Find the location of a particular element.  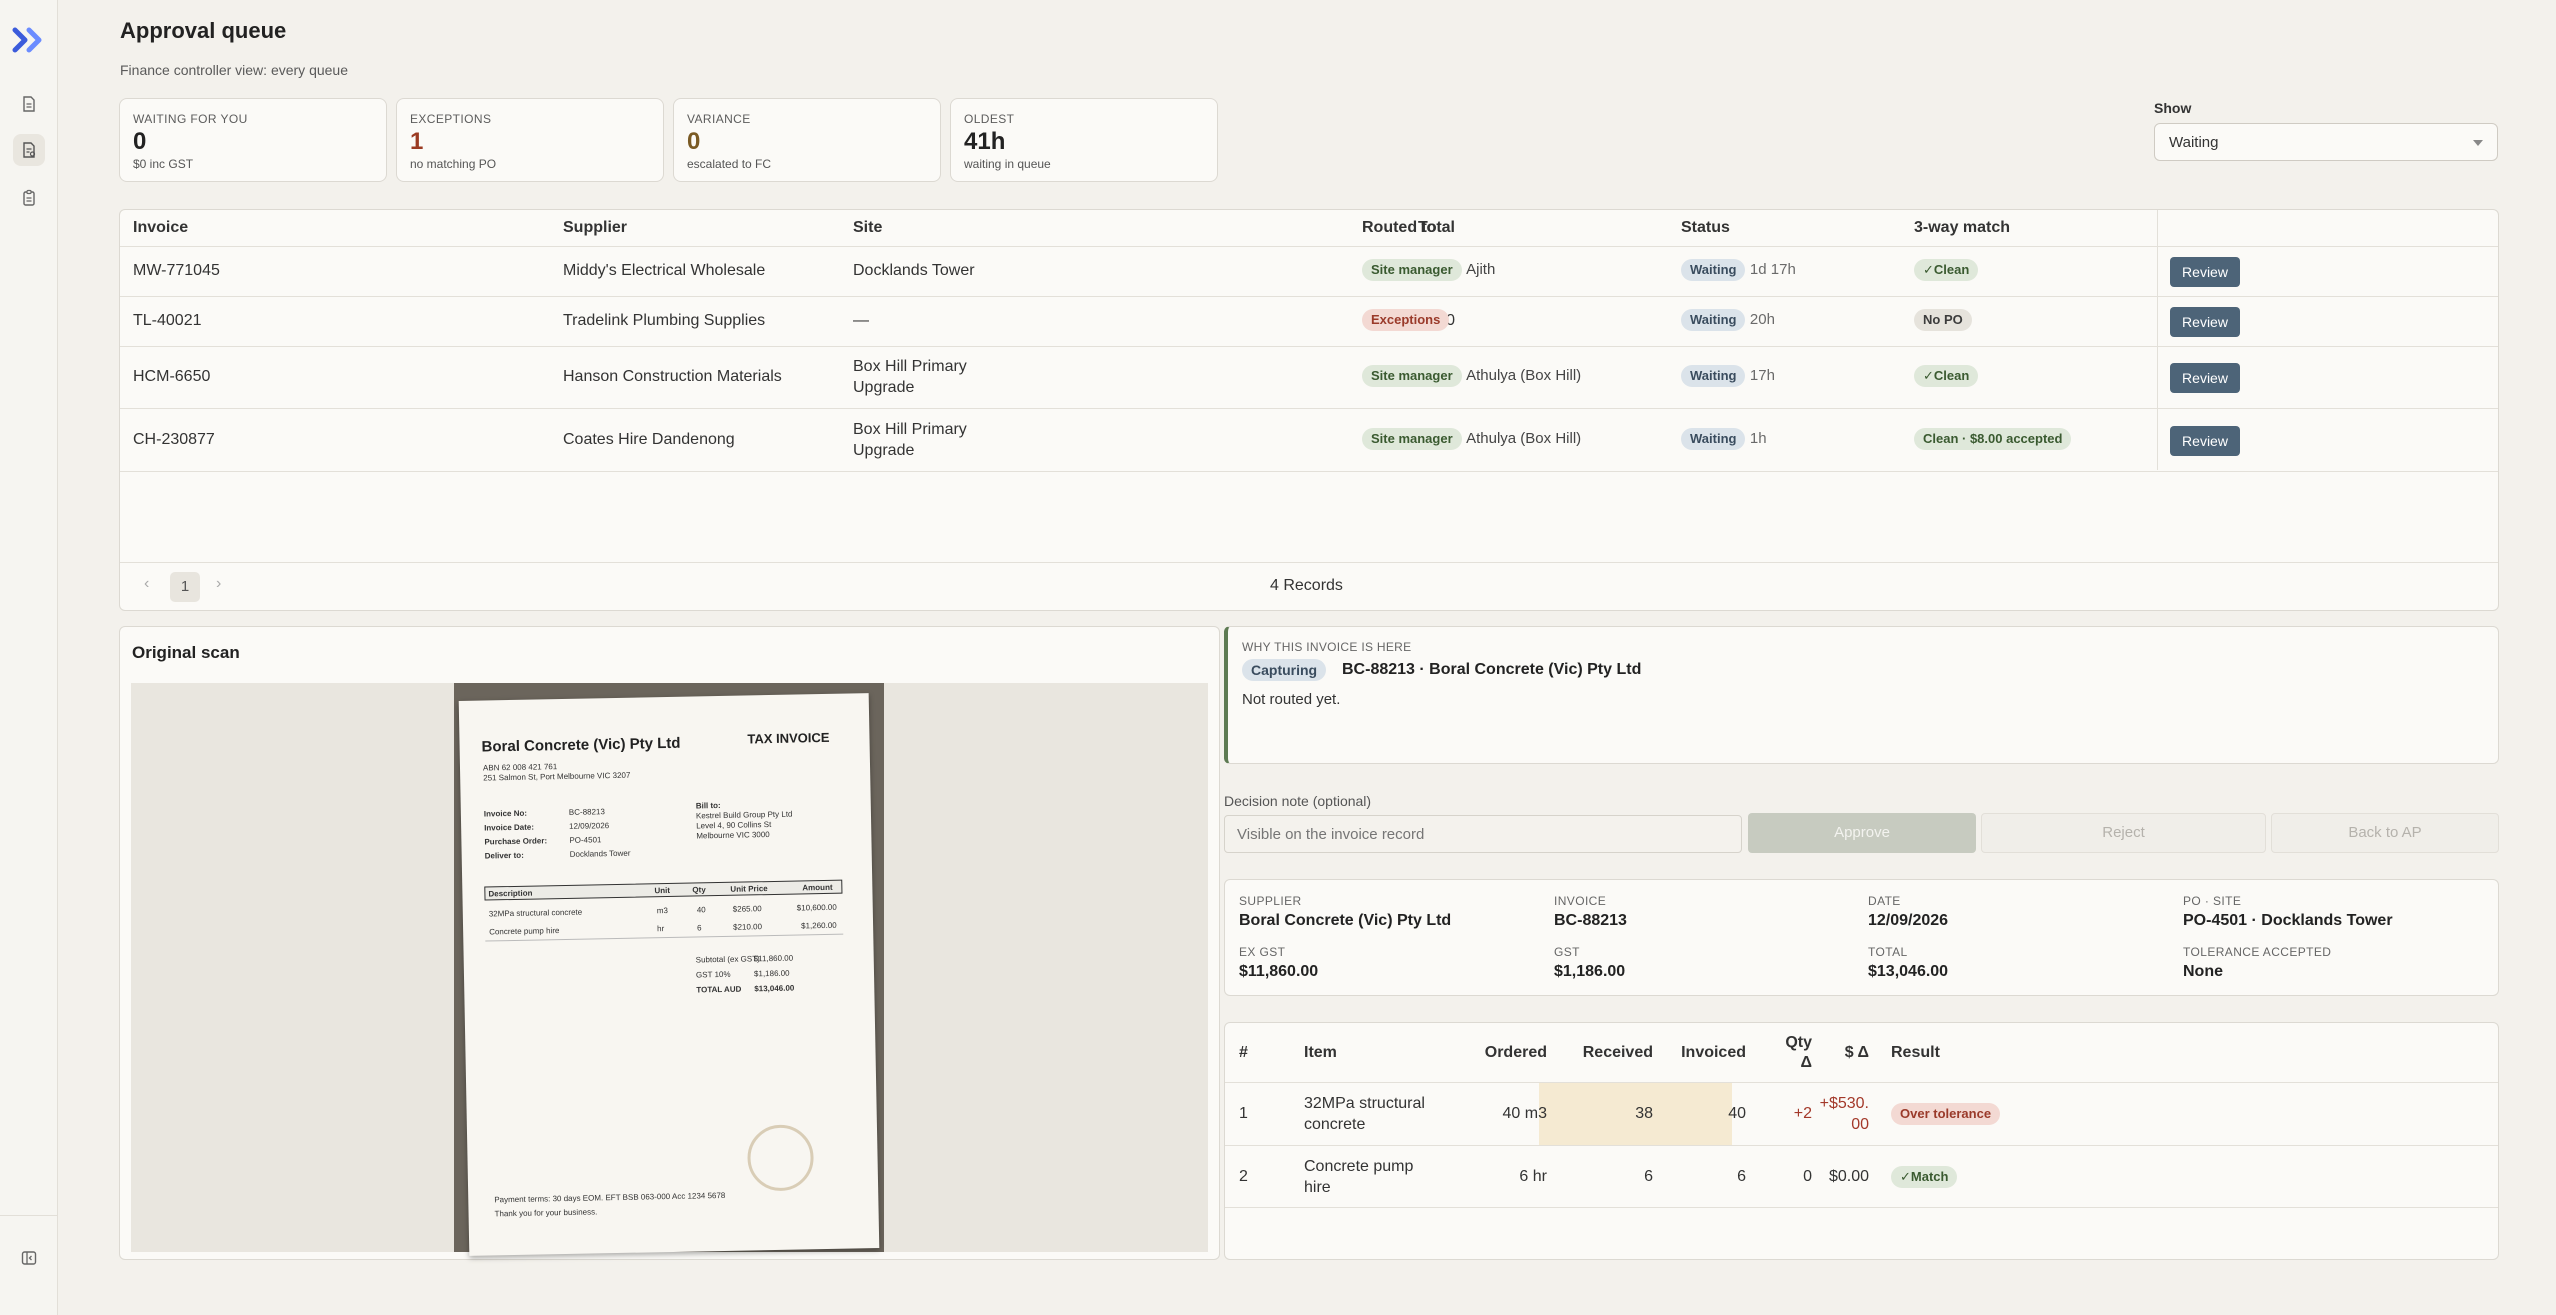

doc-invno: BC-88213 is located at coordinates (586, 812).